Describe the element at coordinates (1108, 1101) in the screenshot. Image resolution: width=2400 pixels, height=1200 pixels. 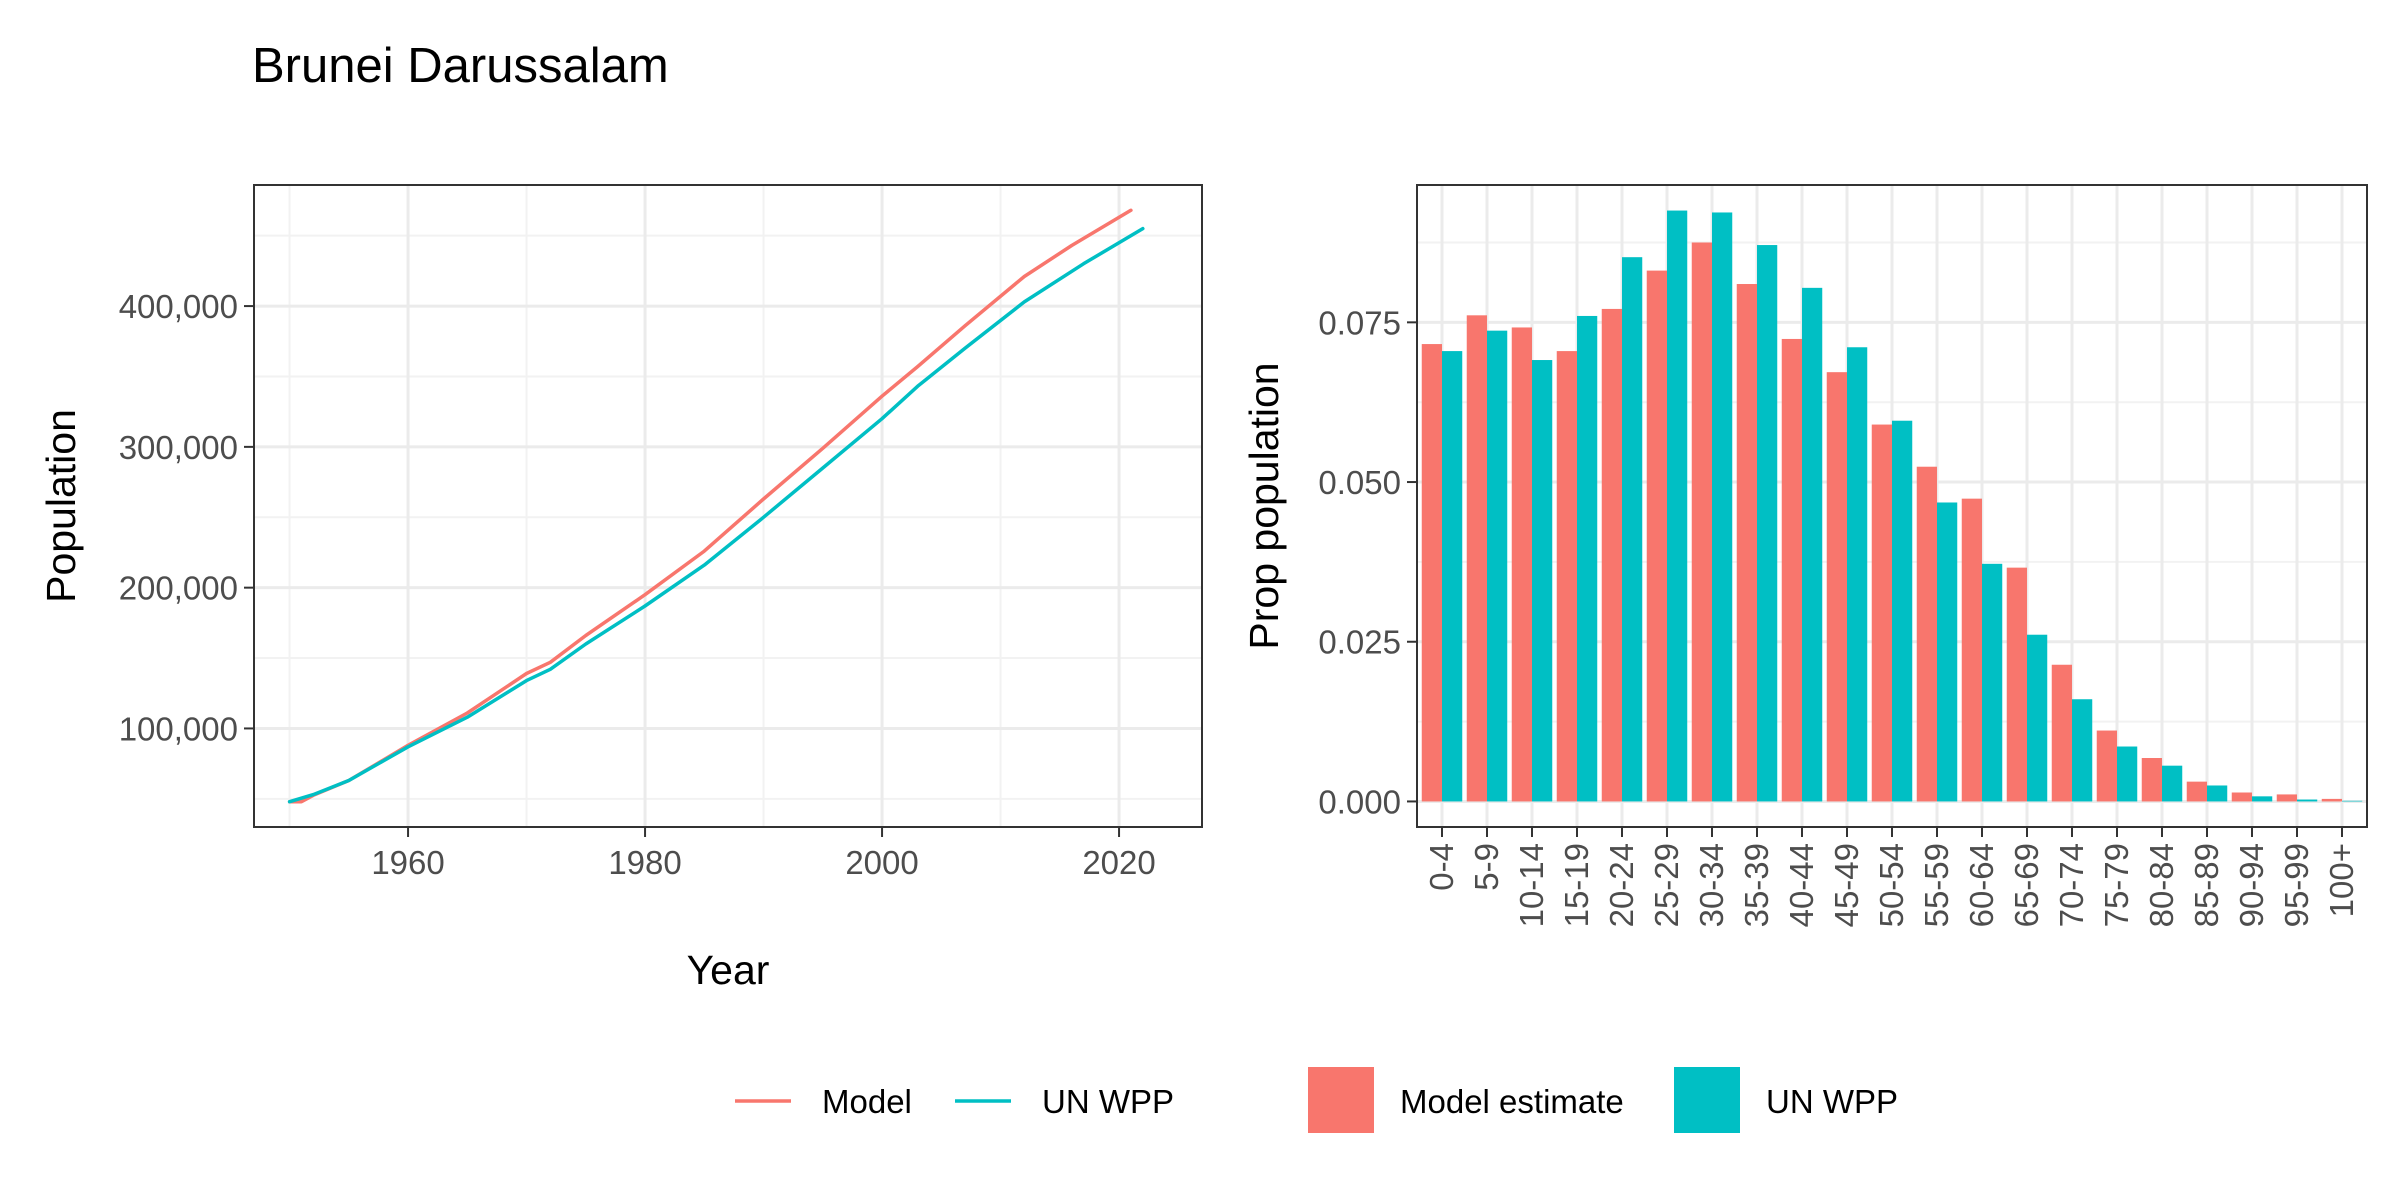
I see `line-legend-label: UN WPP` at that location.